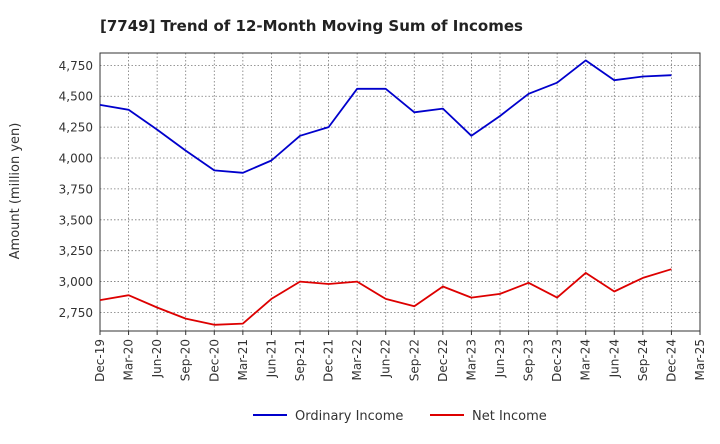  What do you see at coordinates (157, 358) in the screenshot?
I see `x-tick-label: Jun-20` at bounding box center [157, 358].